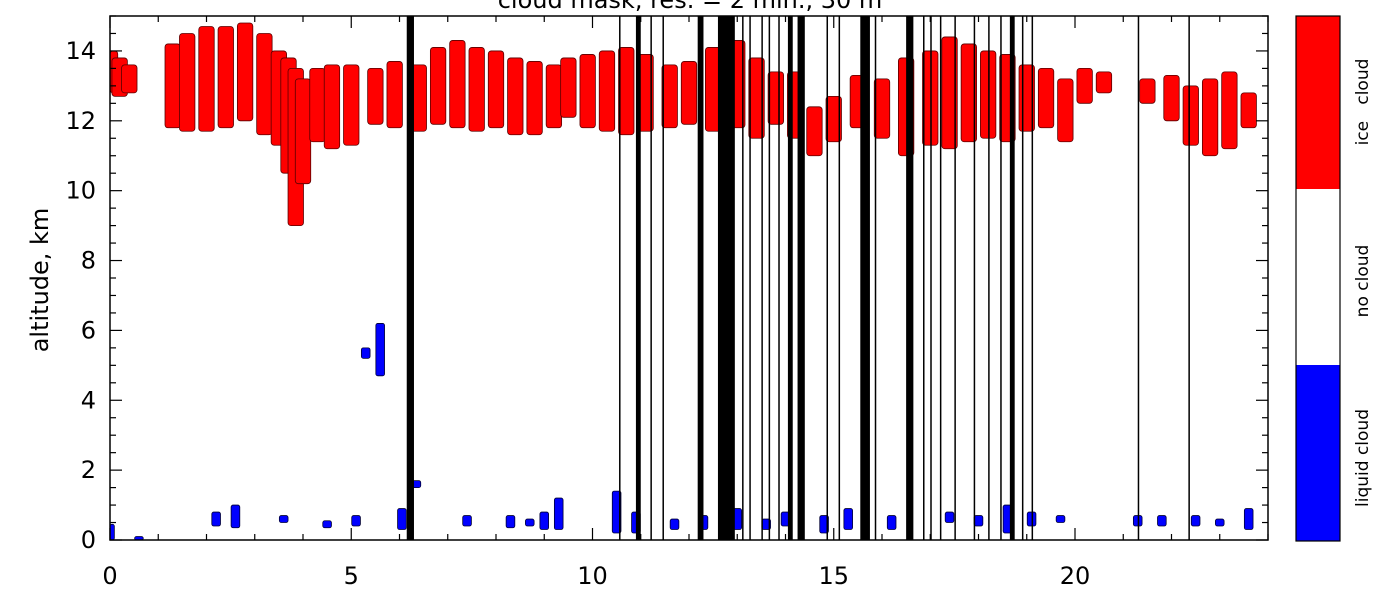 This screenshot has width=1377, height=600. I want to click on y-tick-label: 0, so click(88, 540).